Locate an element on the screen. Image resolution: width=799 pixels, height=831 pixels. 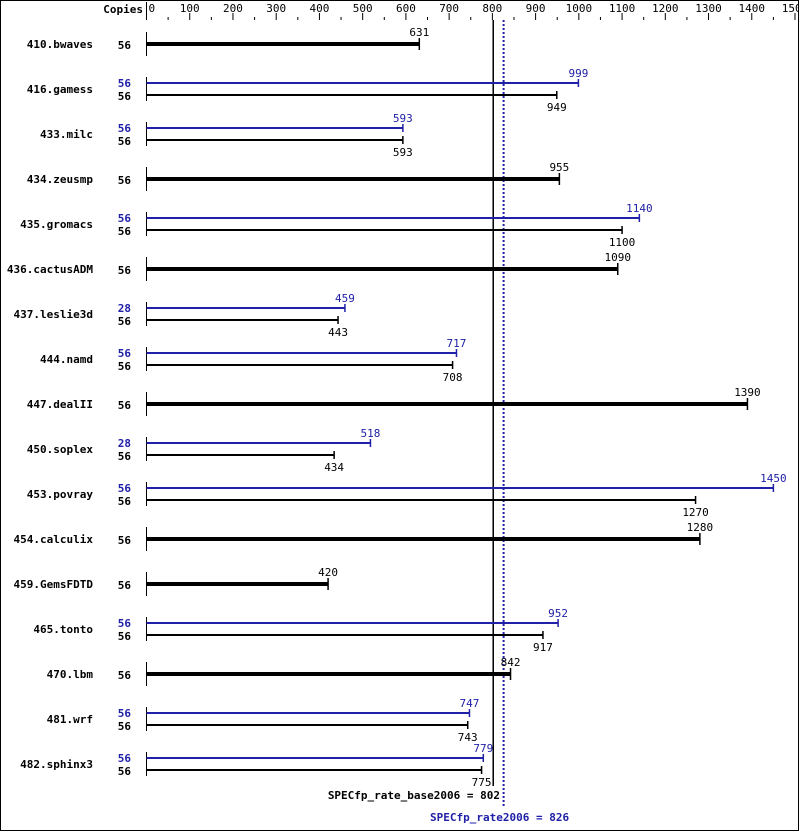
peak-value-label: 518 is located at coordinates (371, 433).